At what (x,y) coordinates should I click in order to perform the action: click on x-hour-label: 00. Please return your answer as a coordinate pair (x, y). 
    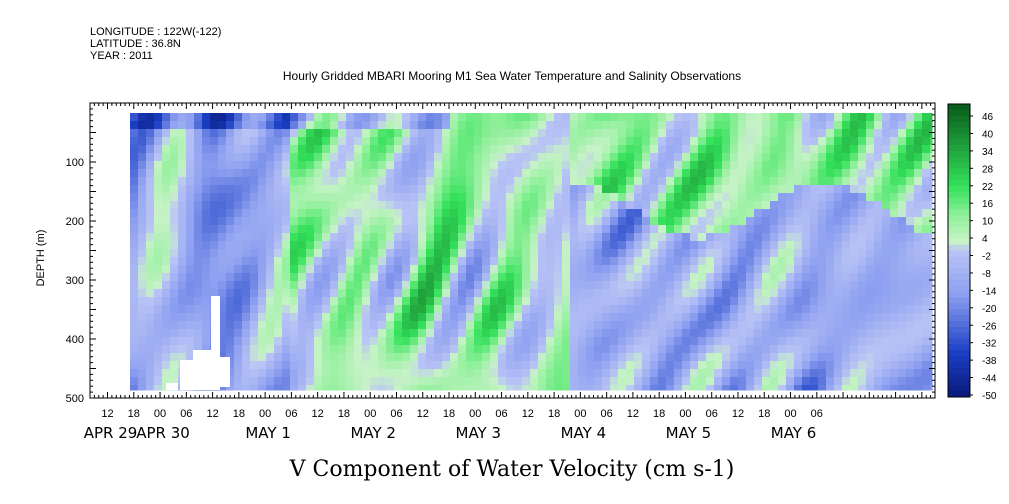
    Looking at the image, I should click on (475, 414).